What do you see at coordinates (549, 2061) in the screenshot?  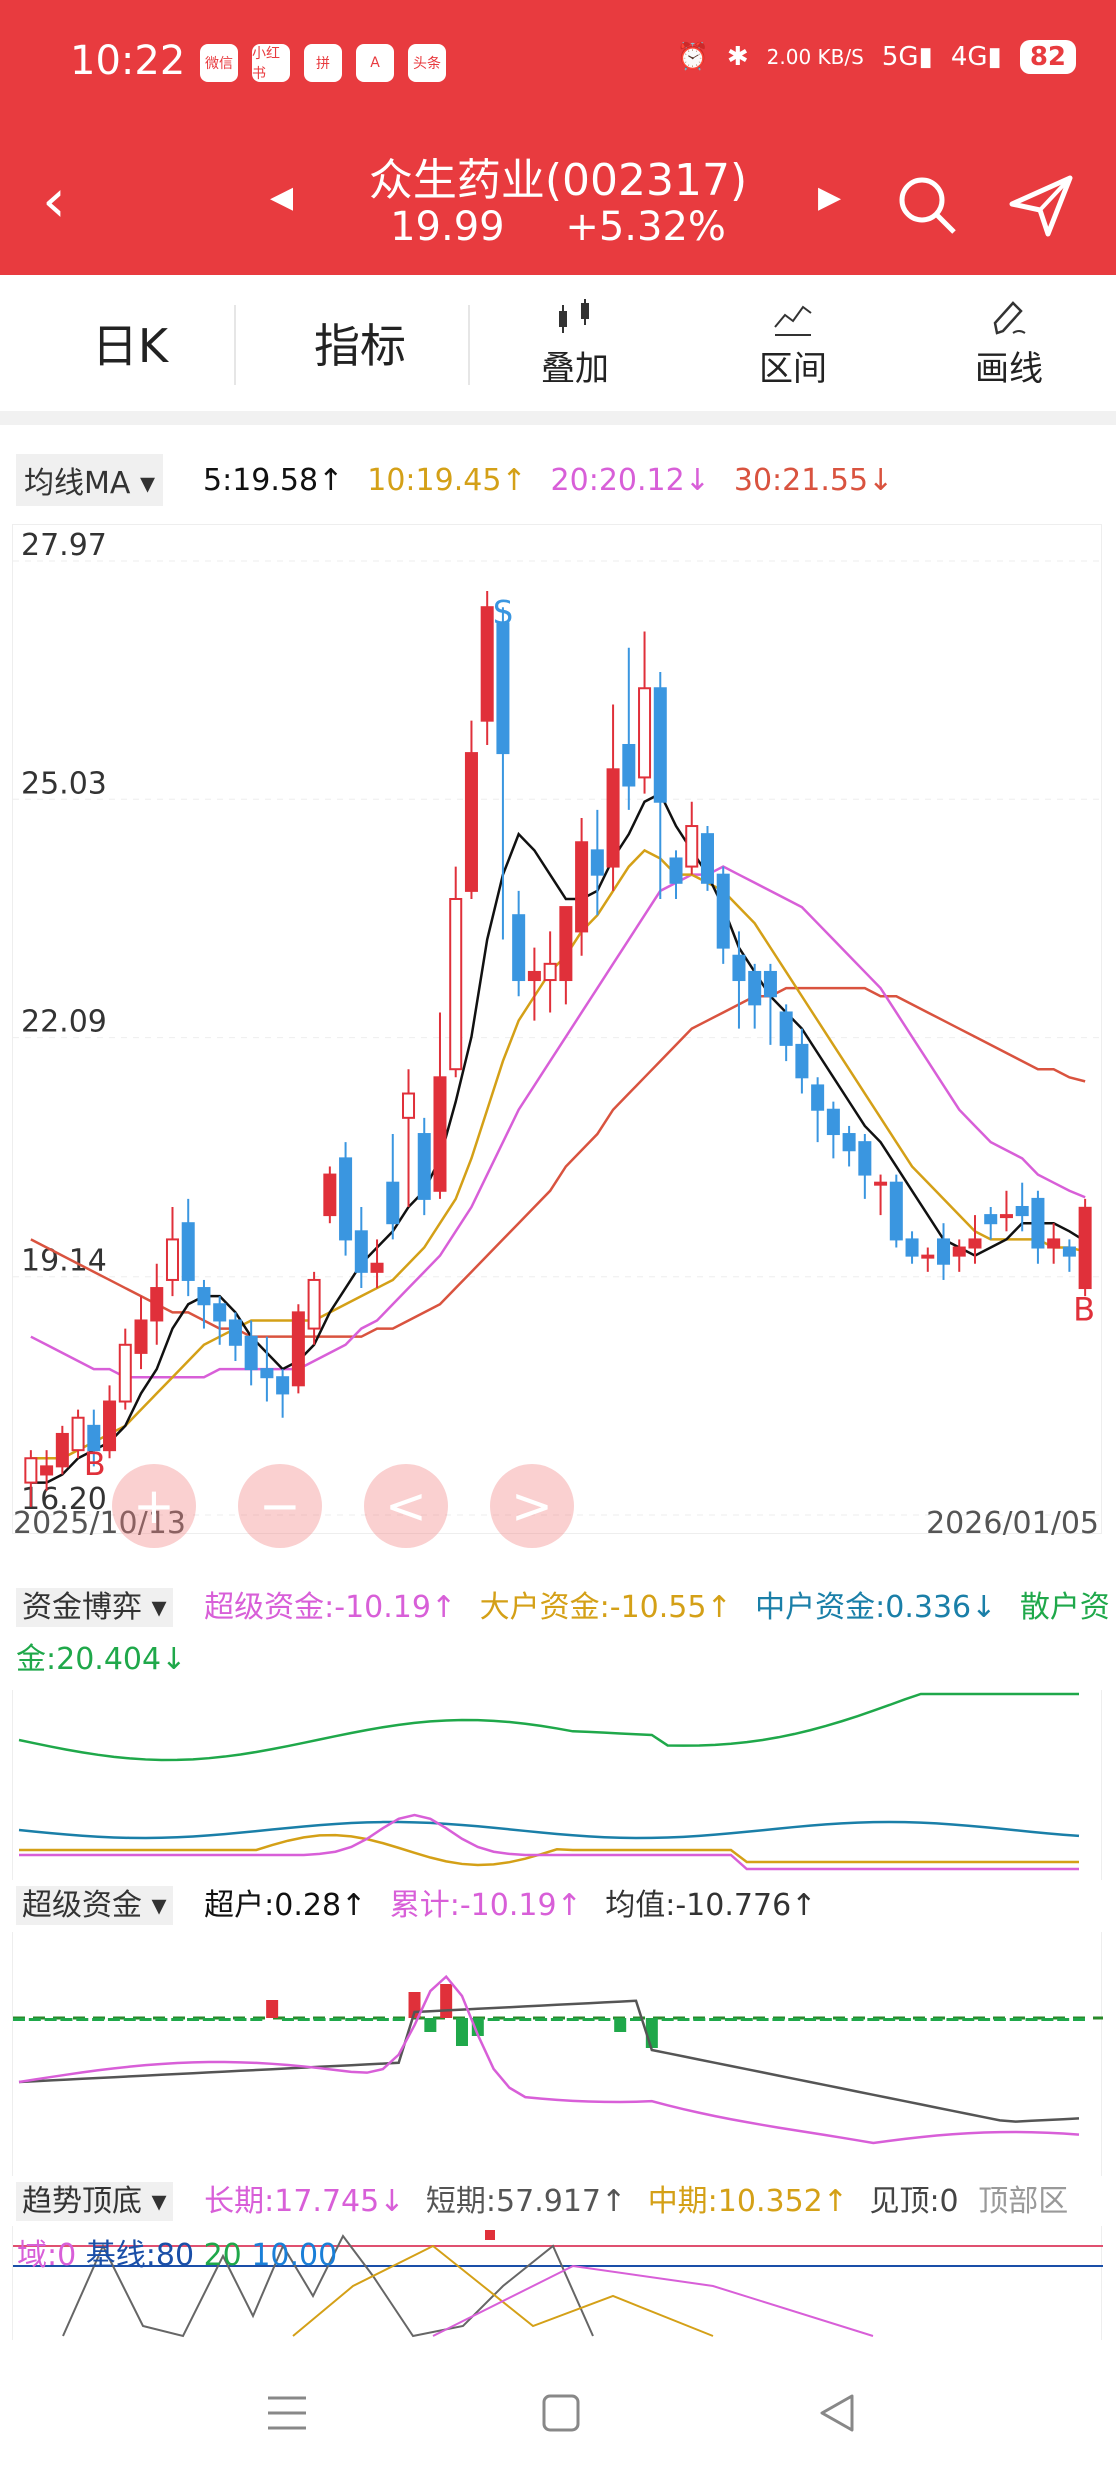 I see `mean-line` at bounding box center [549, 2061].